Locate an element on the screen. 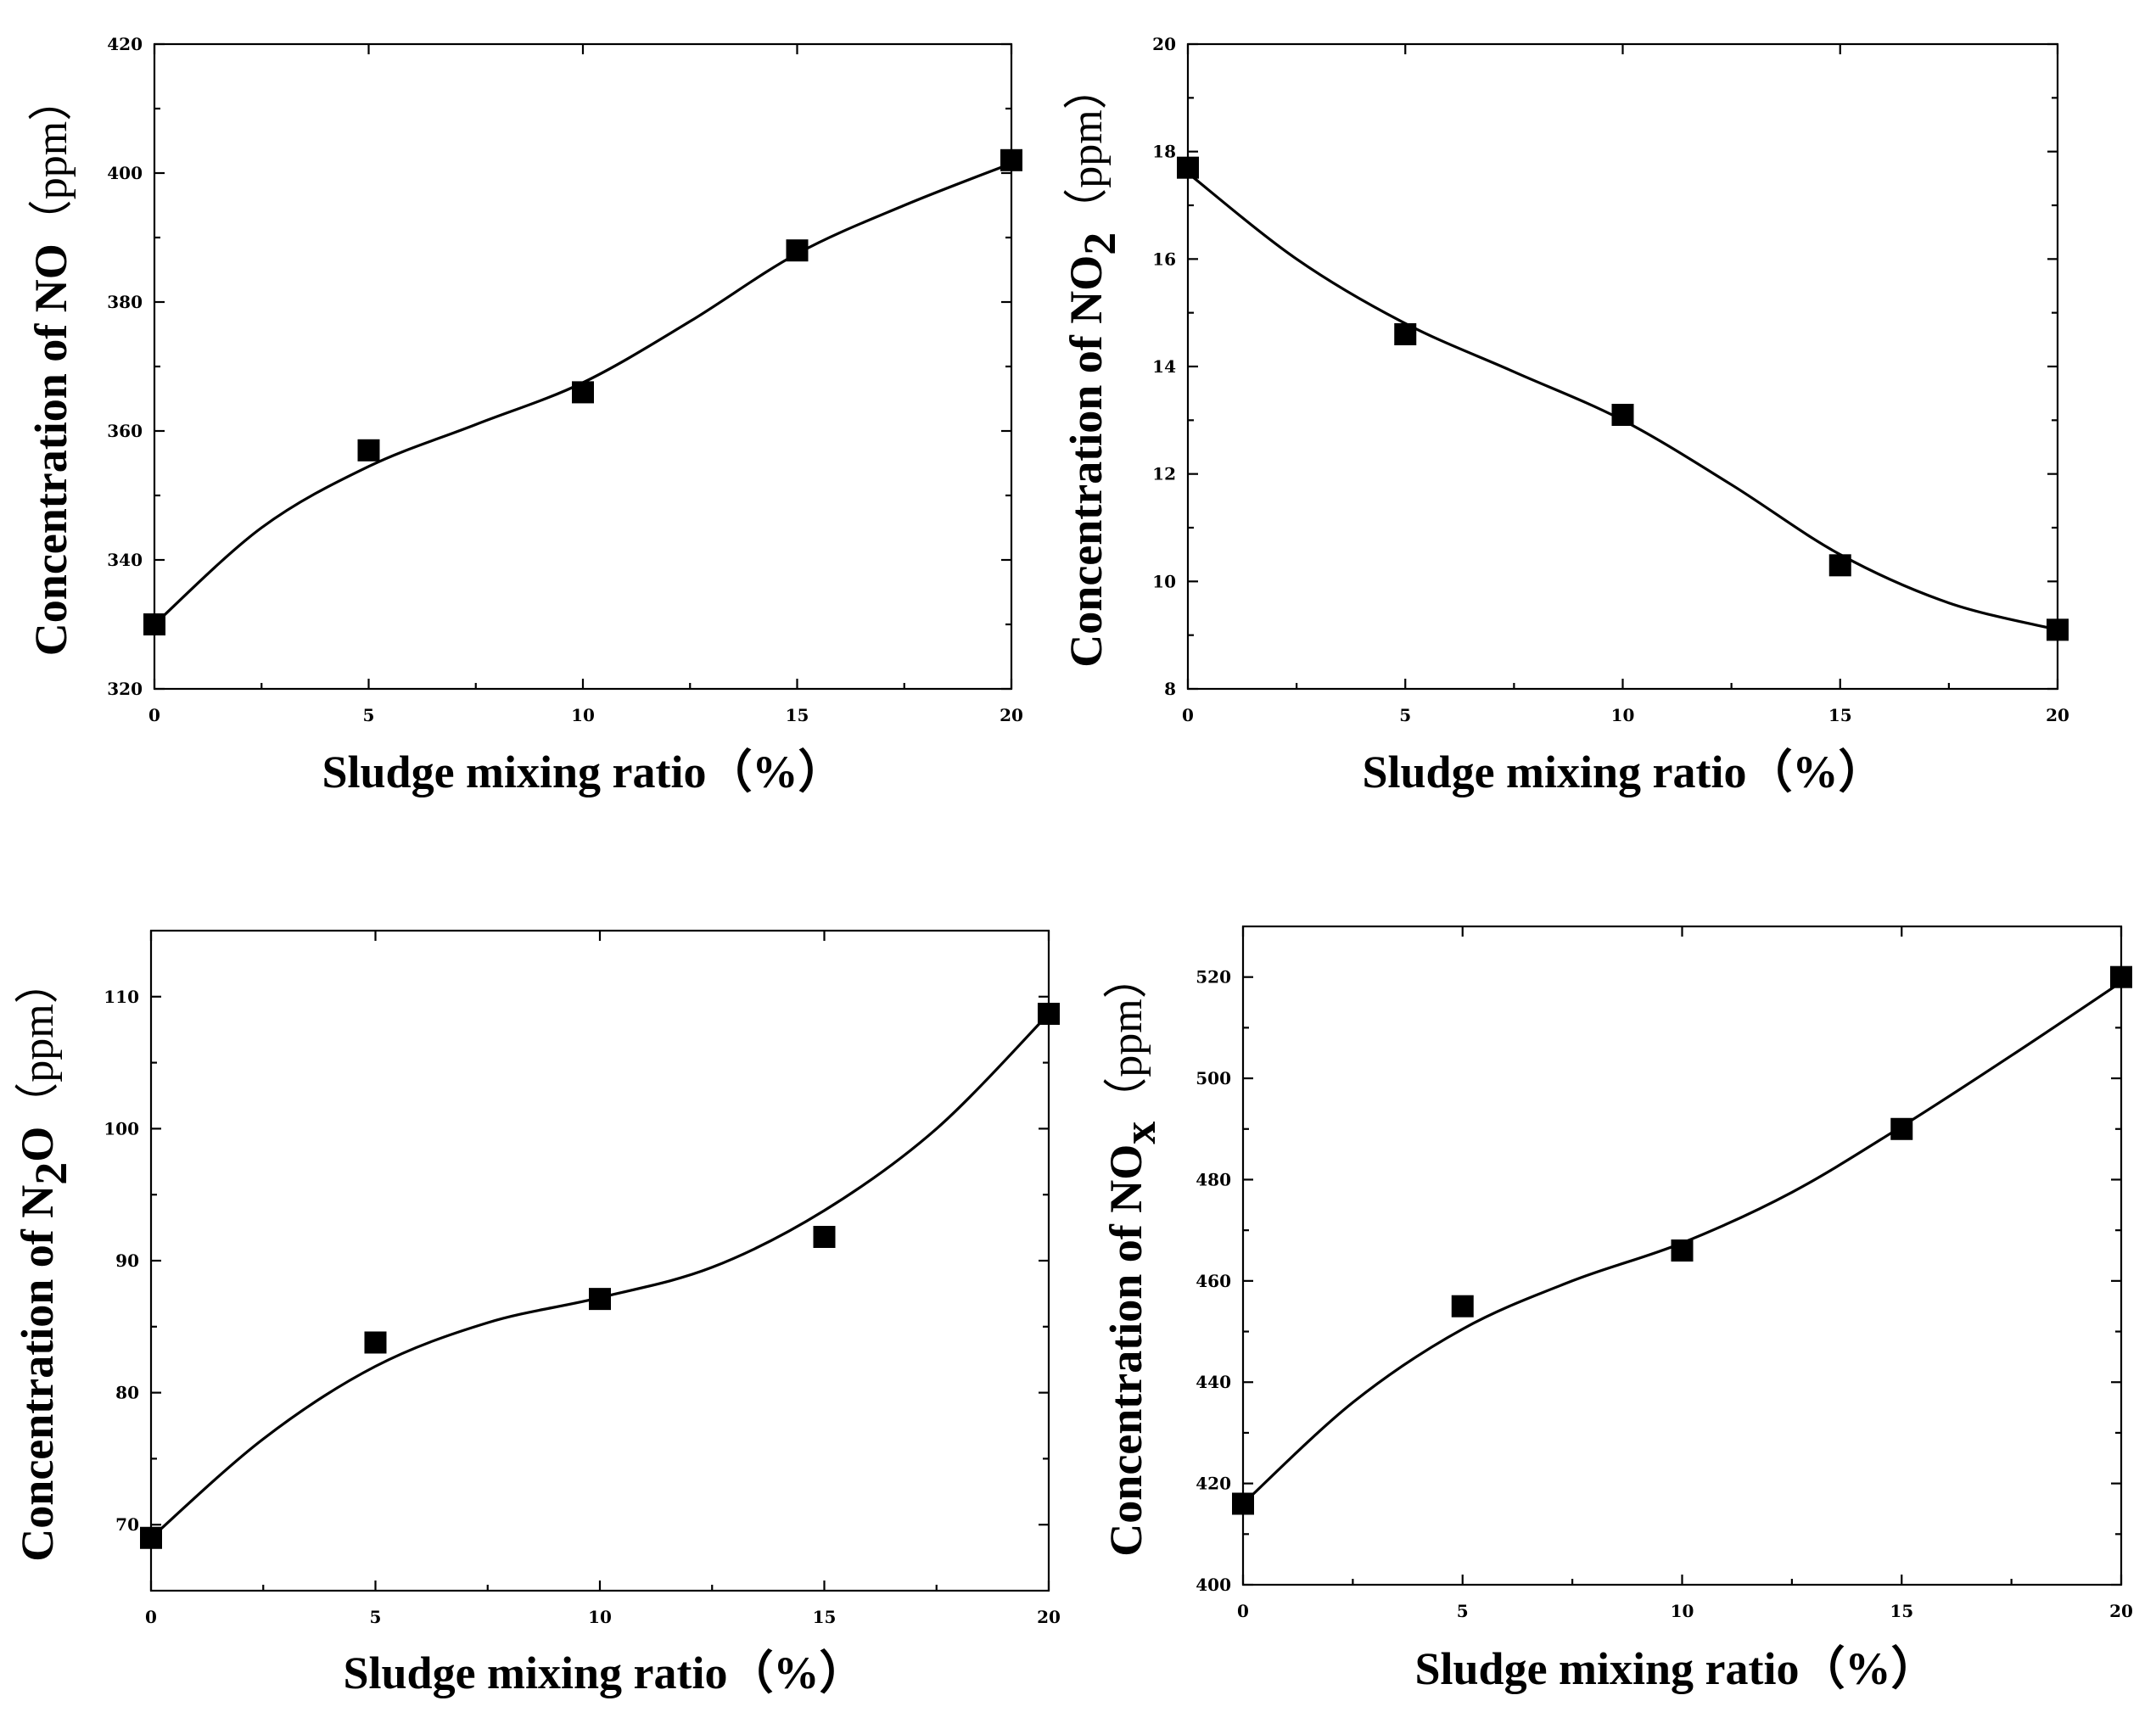 This screenshot has height=1712, width=2156. y-tick-label: 380 is located at coordinates (125, 302).